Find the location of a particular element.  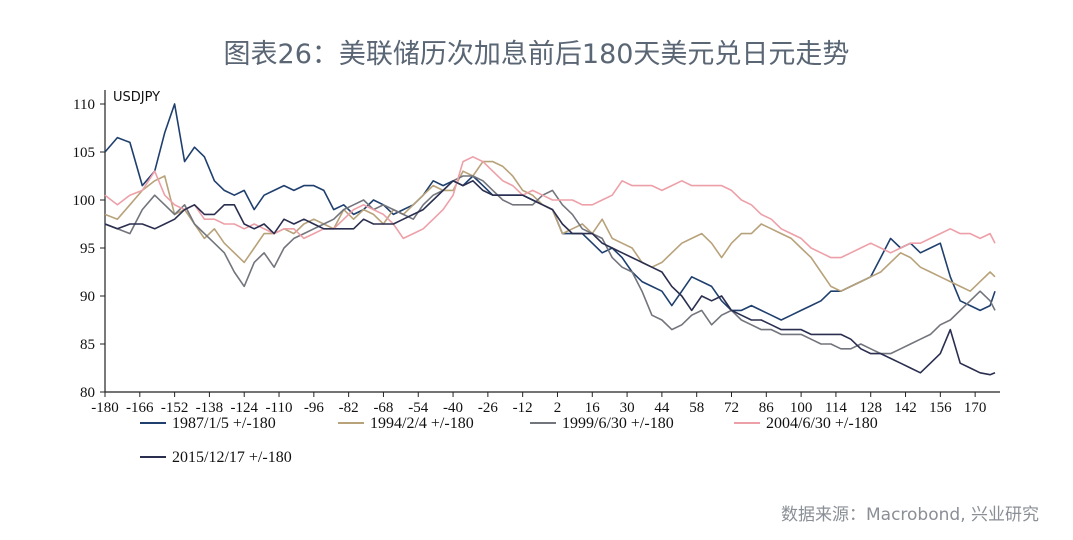

x-tick-label: 72 is located at coordinates (731, 408).